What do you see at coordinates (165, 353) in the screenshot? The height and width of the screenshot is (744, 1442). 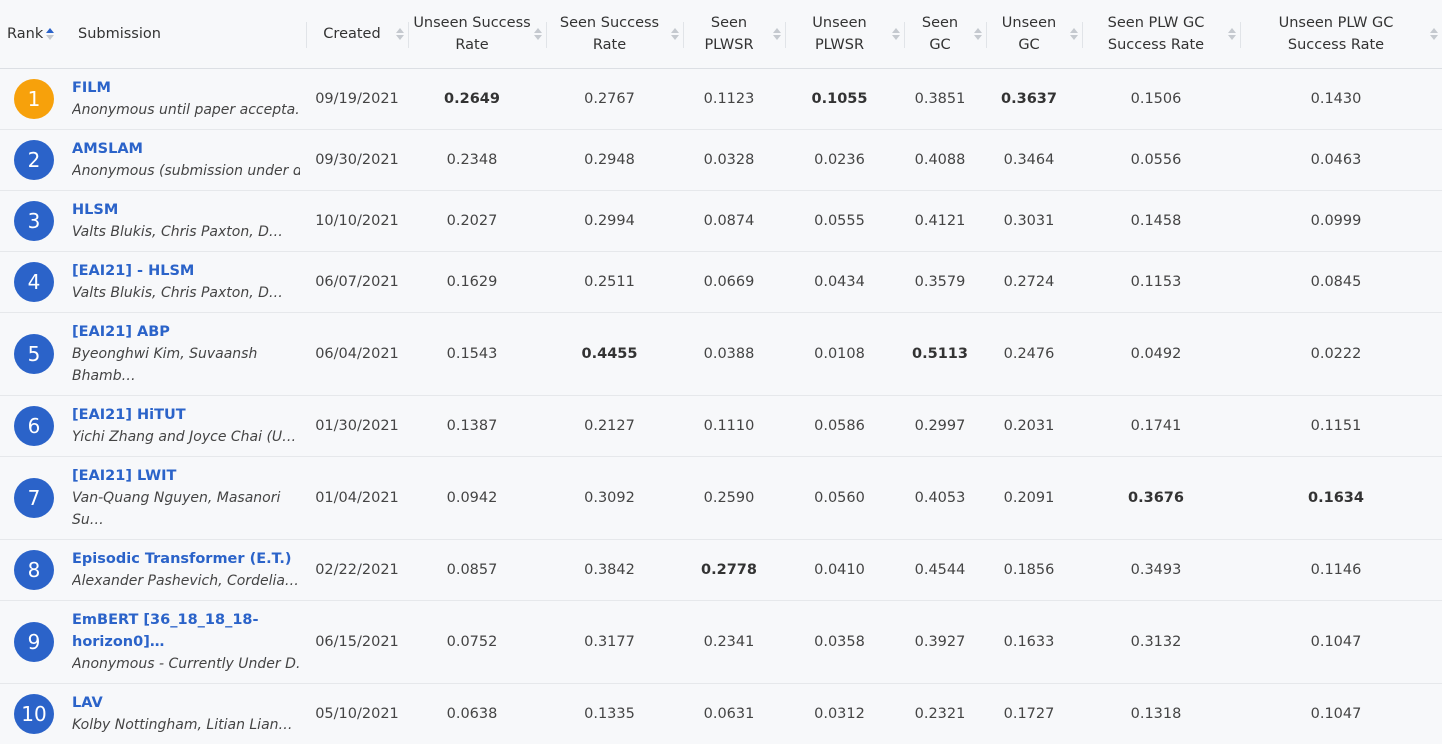 I see `submission-authors: Byeonghwi Kim, Suvaansh` at bounding box center [165, 353].